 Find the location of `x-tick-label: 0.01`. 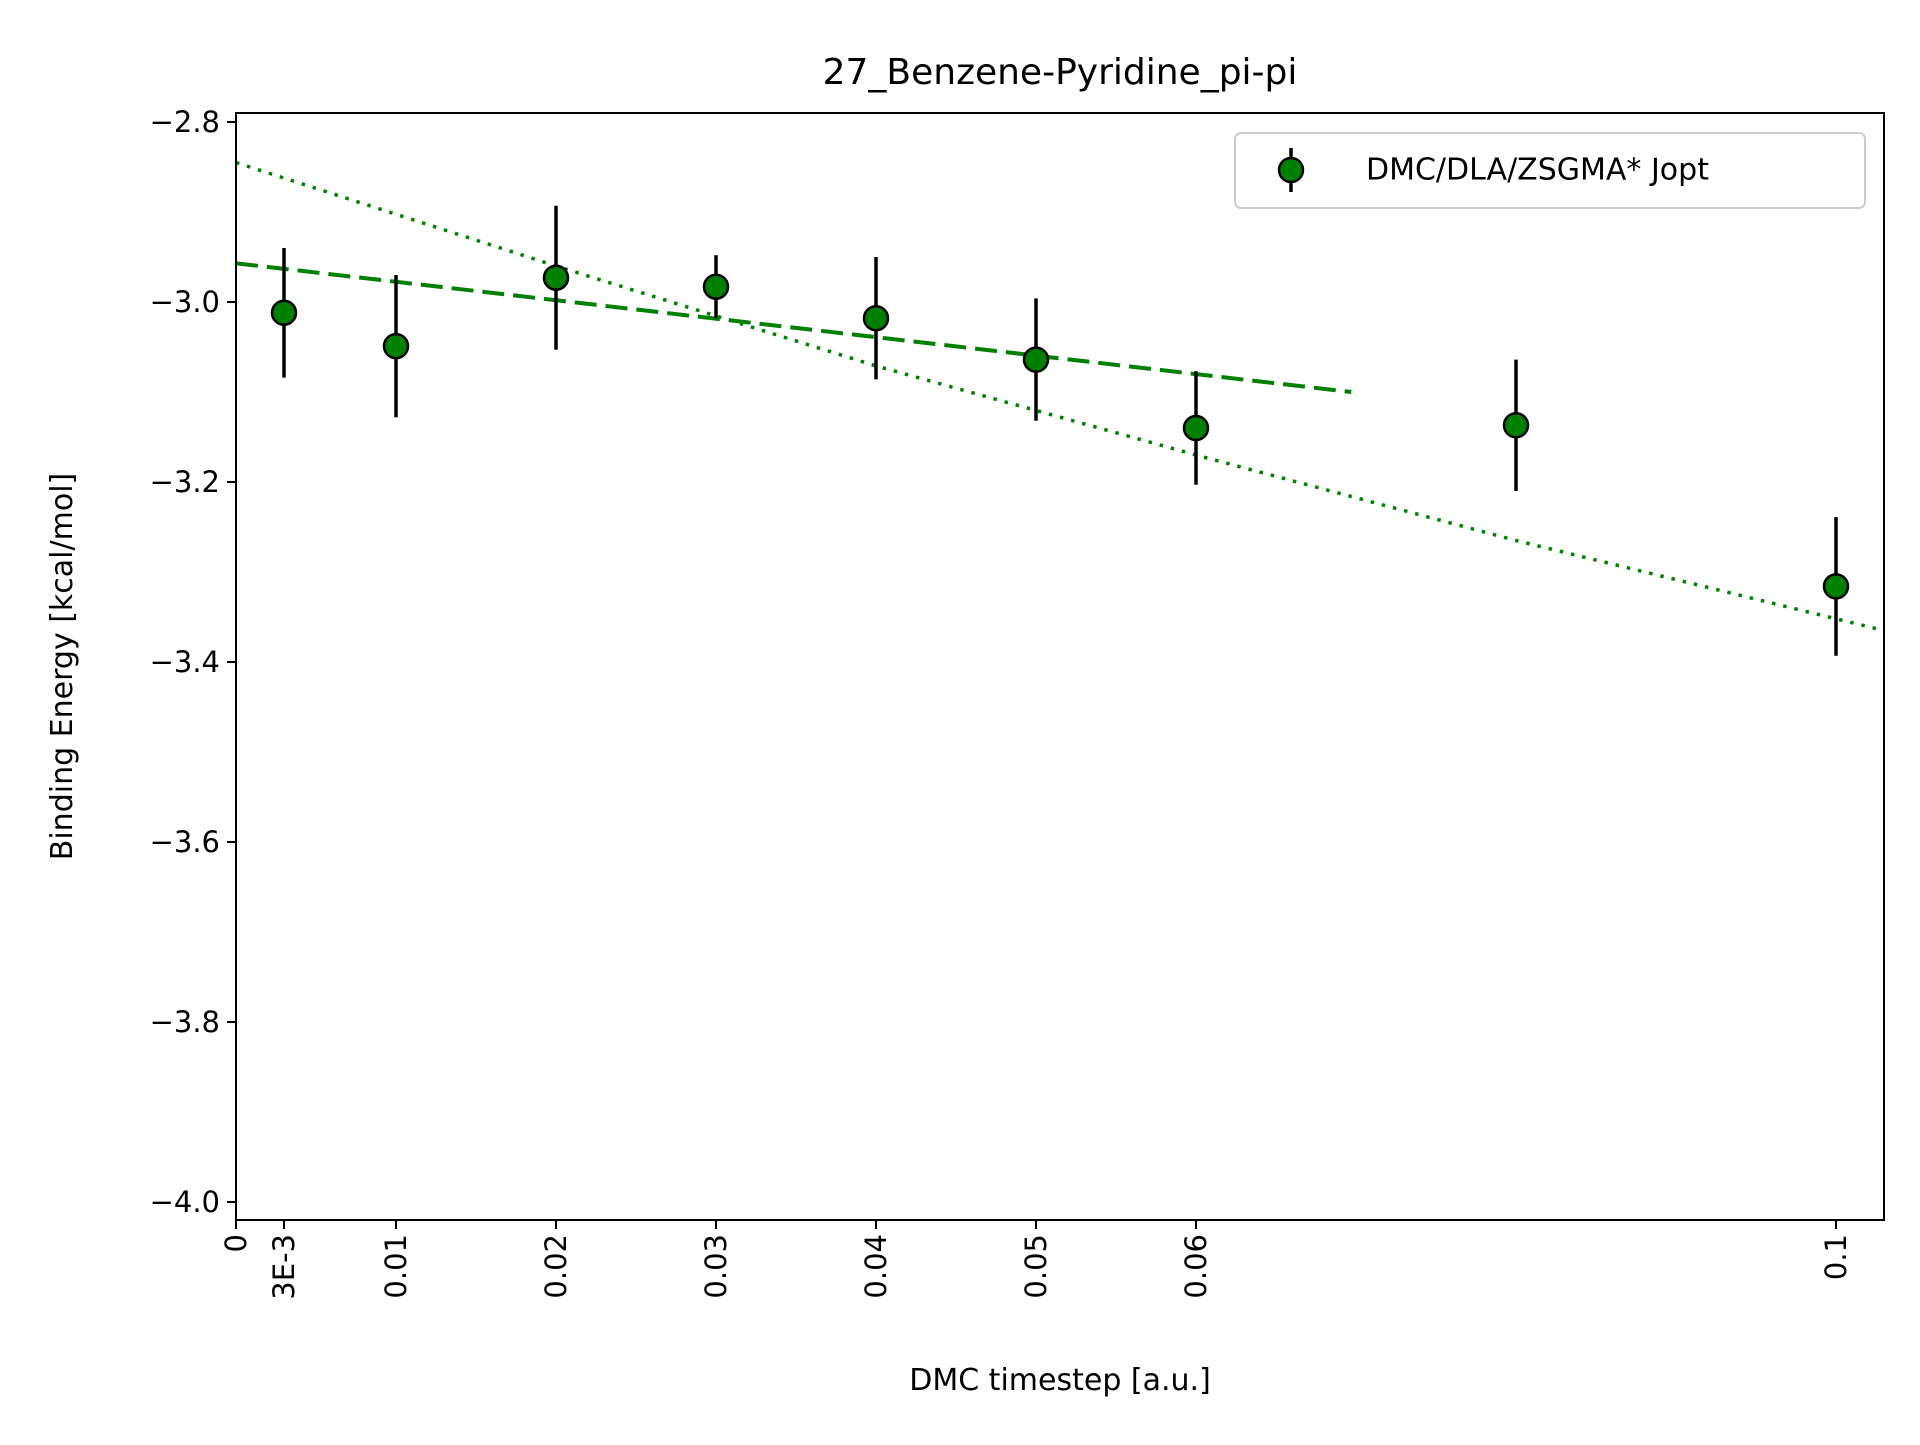

x-tick-label: 0.01 is located at coordinates (396, 1266).